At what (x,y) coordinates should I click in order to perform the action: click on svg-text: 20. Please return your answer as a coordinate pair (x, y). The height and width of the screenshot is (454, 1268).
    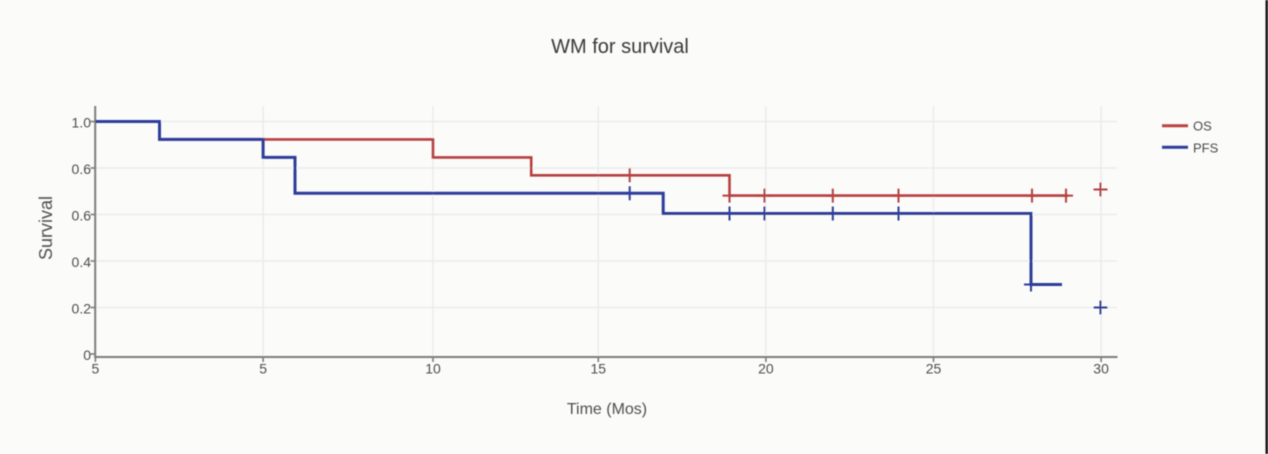
    Looking at the image, I should click on (766, 369).